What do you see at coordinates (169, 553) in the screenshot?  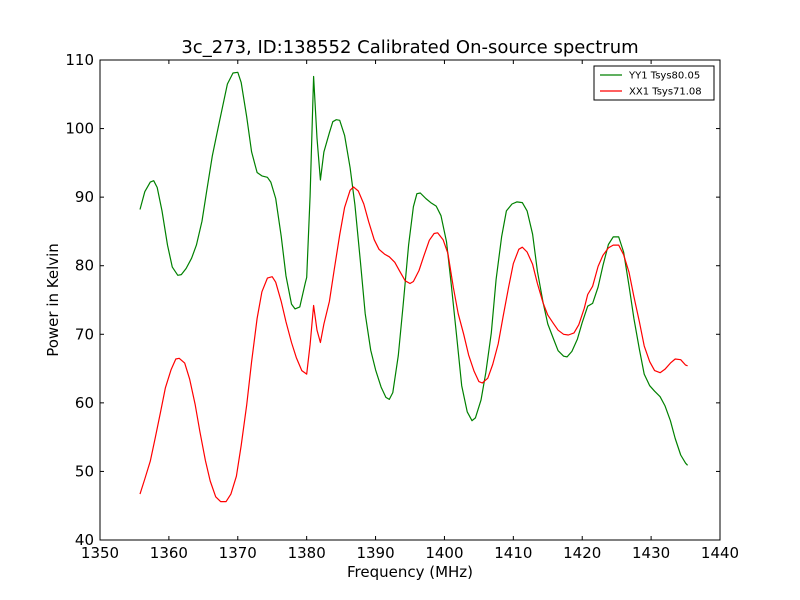 I see `x-tick-label: 1360` at bounding box center [169, 553].